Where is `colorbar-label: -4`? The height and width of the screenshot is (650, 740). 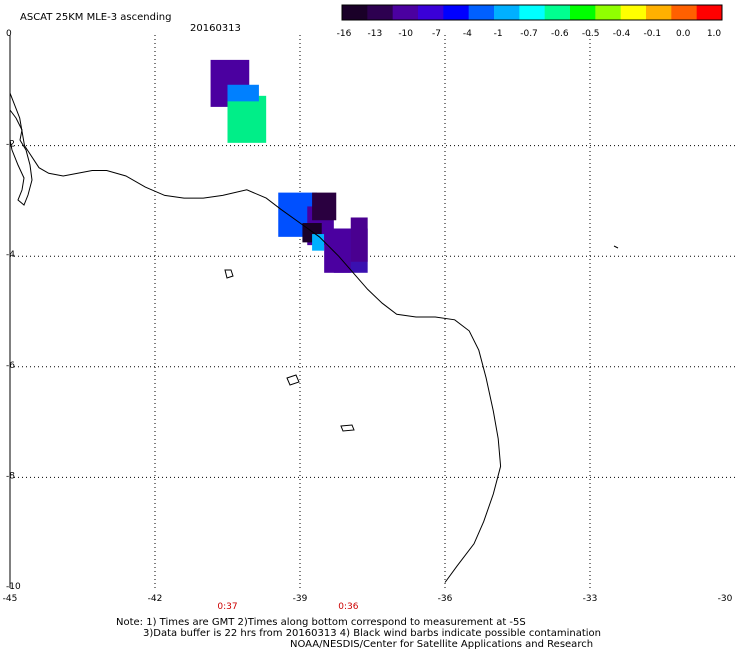
colorbar-label: -4 is located at coordinates (467, 34).